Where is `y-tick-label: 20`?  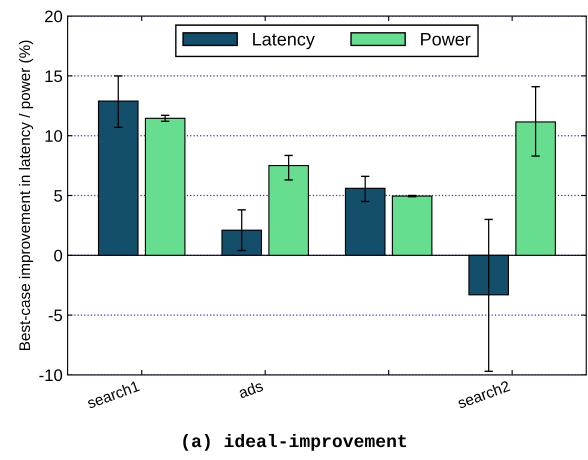
y-tick-label: 20 is located at coordinates (53, 16).